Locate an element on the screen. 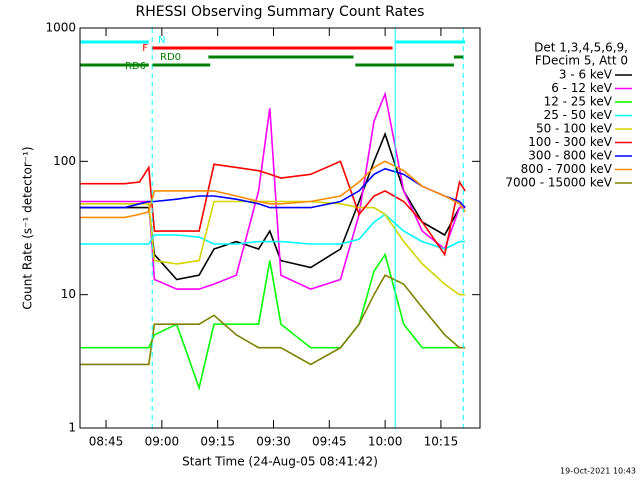 The image size is (640, 480). x-tick-label: 09:45 is located at coordinates (329, 442).